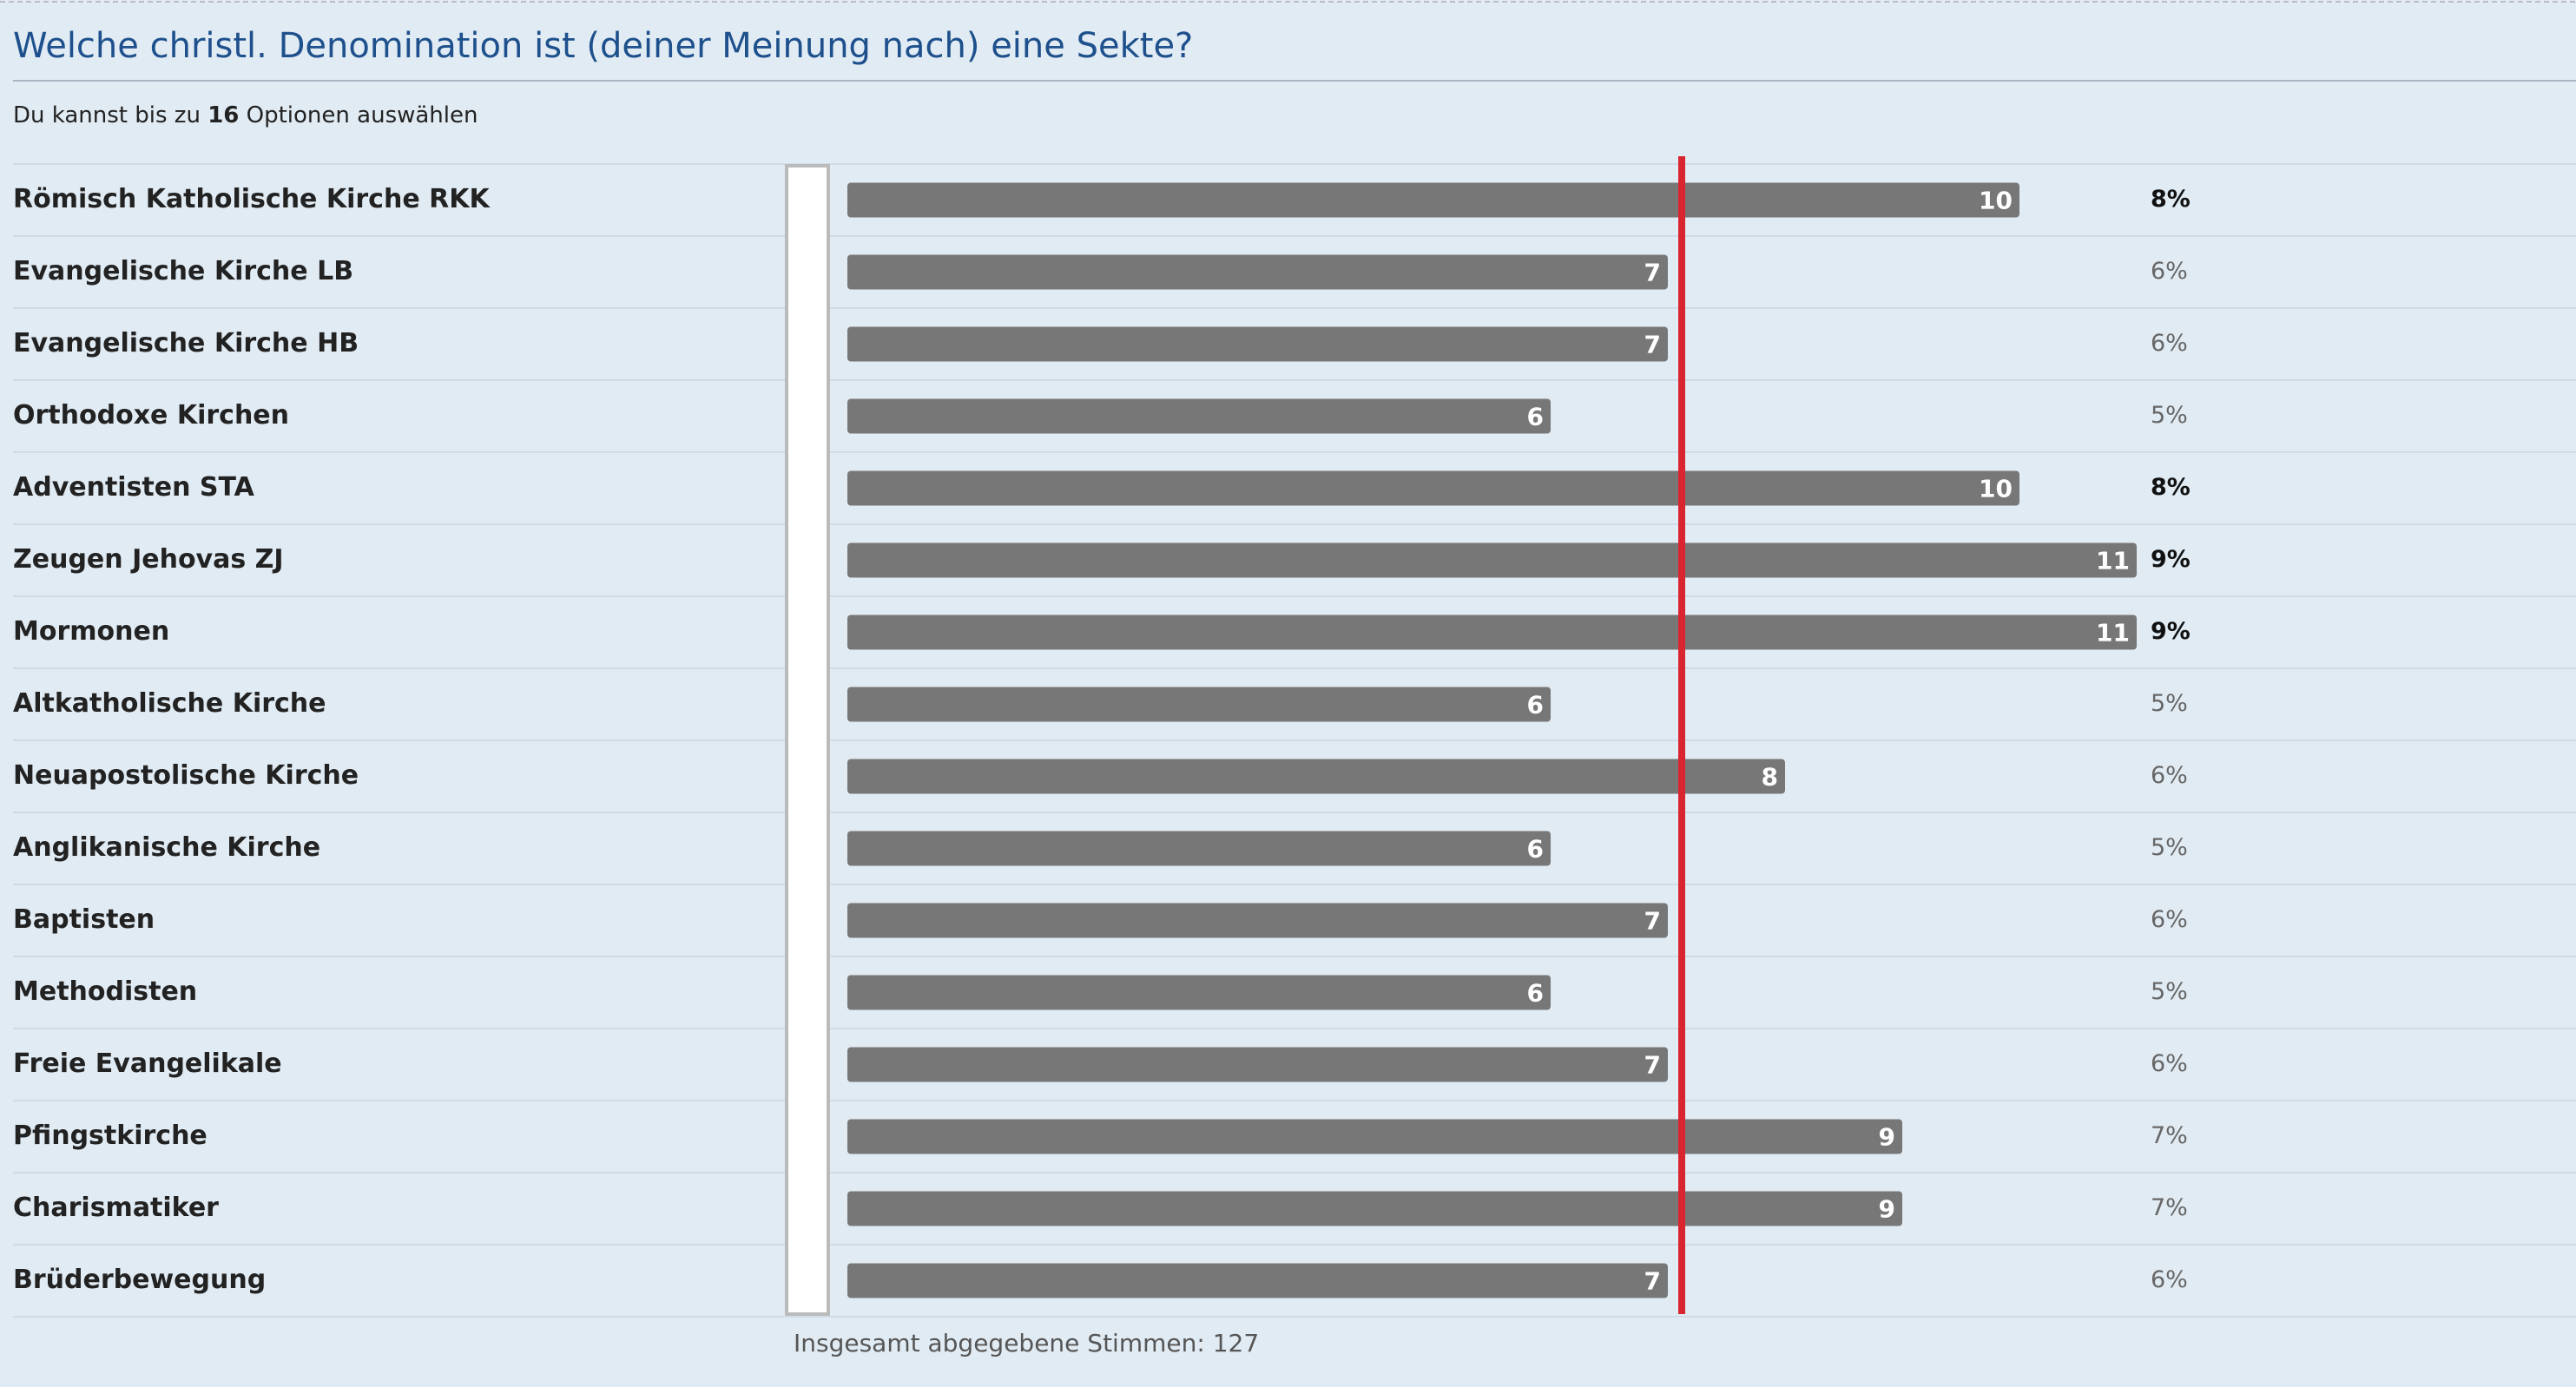  I want to click on option-label: Neuapostolische Kirche, so click(186, 775).